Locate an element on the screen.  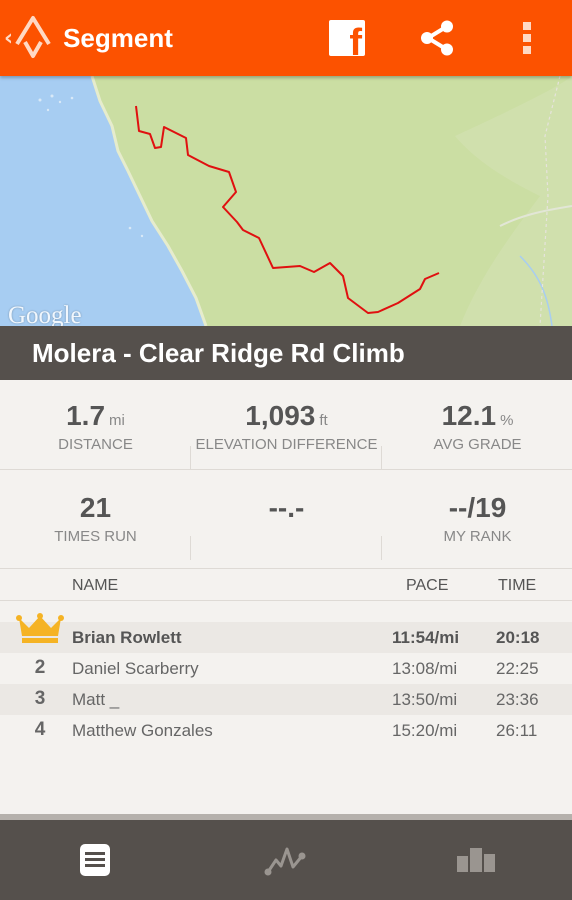
app-bar-title: Segment is located at coordinates (118, 37).